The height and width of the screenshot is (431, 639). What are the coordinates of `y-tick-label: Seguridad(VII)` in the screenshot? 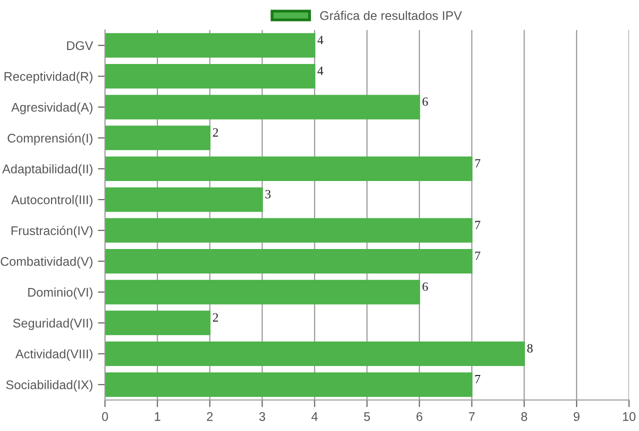 It's located at (52, 324).